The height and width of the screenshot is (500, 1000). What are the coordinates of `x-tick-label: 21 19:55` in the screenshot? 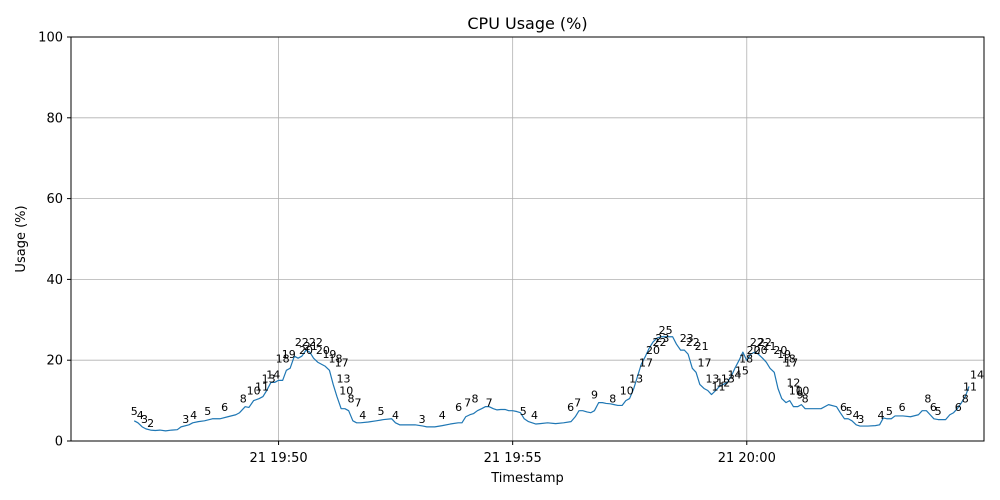 It's located at (513, 458).